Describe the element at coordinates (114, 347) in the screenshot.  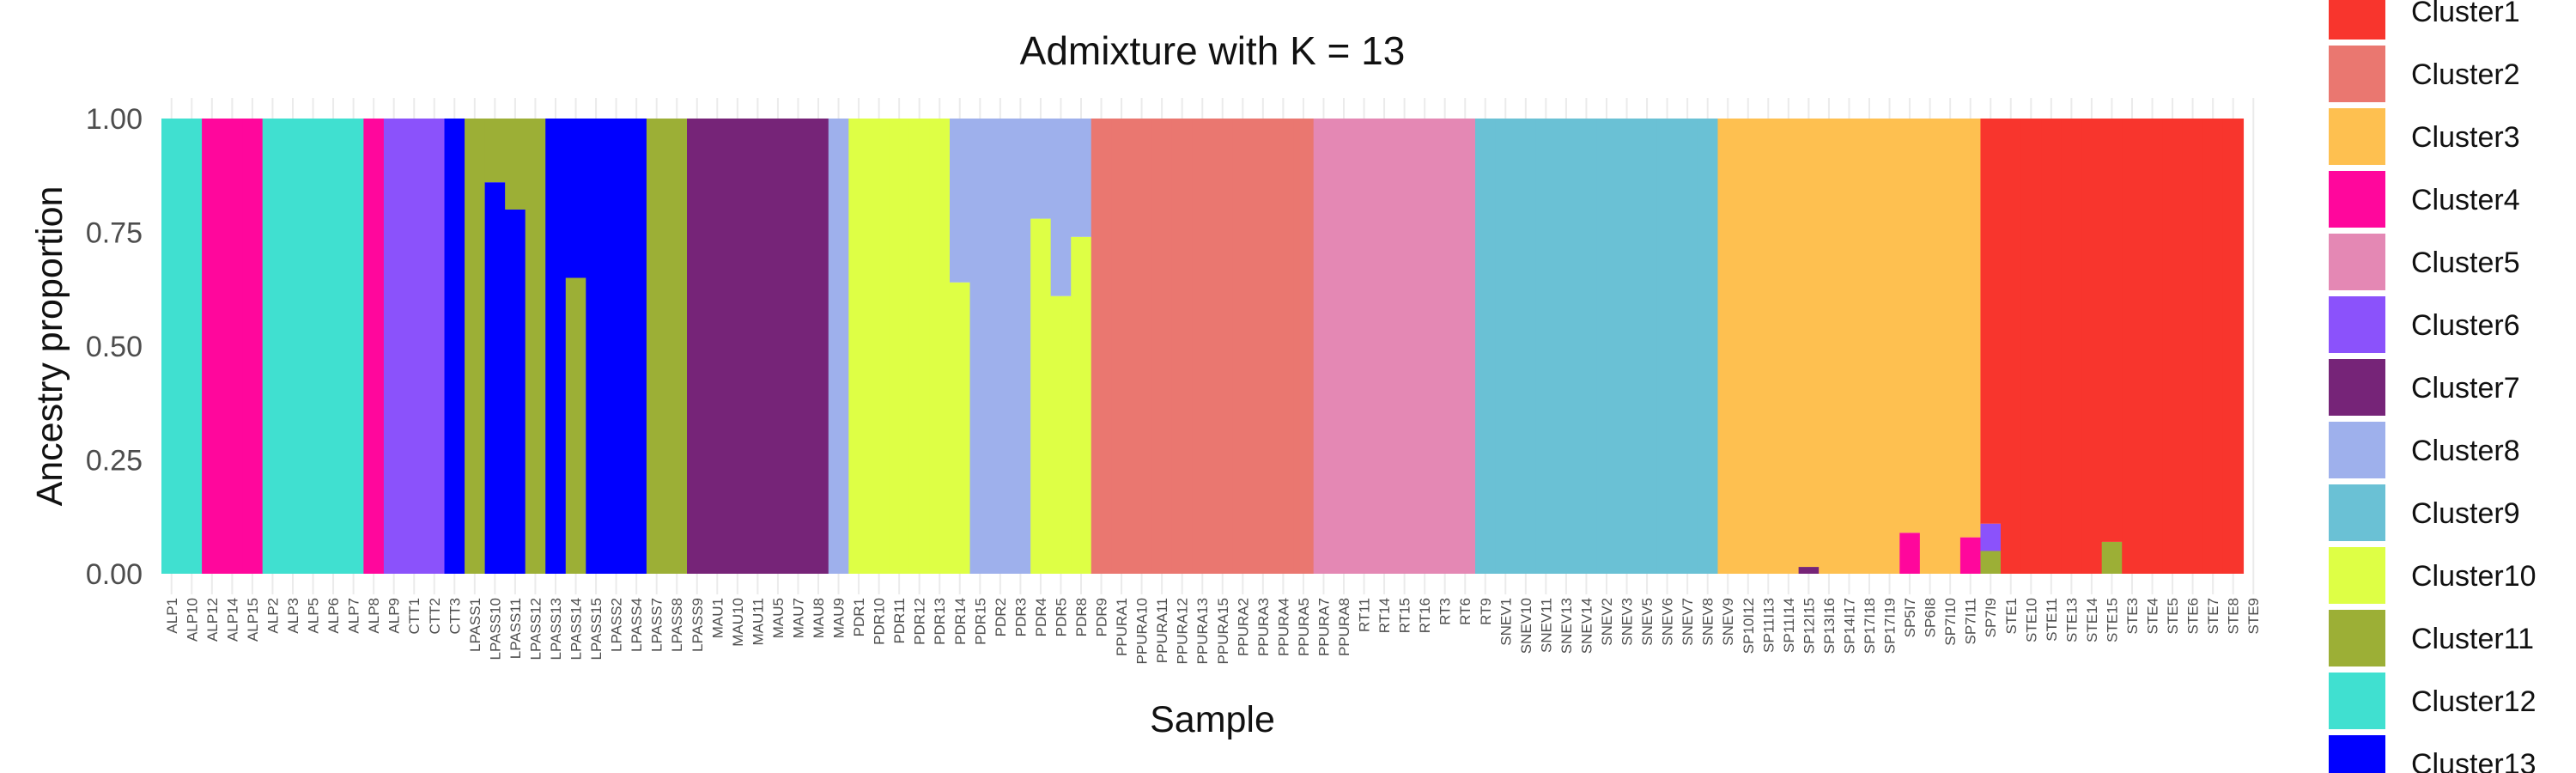
I see `y-tick-label: 0.50` at that location.